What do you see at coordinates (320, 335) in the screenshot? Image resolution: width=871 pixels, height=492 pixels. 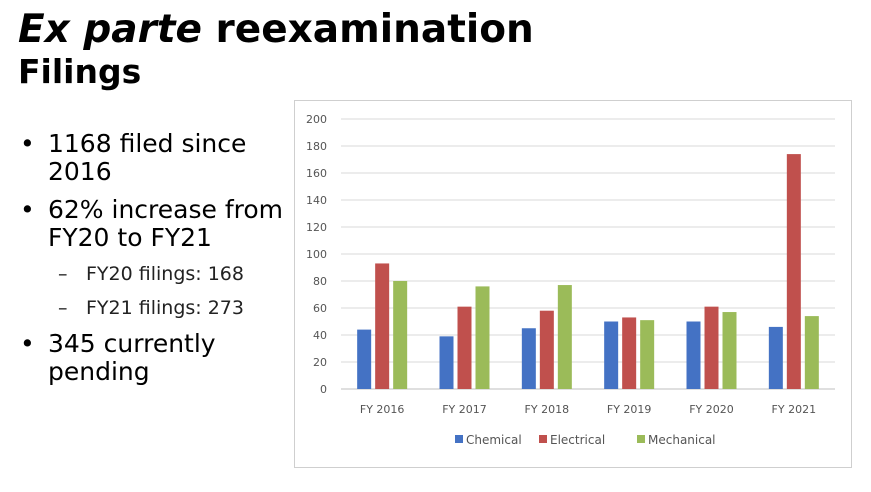 I see `y-tick-label: 40` at bounding box center [320, 335].